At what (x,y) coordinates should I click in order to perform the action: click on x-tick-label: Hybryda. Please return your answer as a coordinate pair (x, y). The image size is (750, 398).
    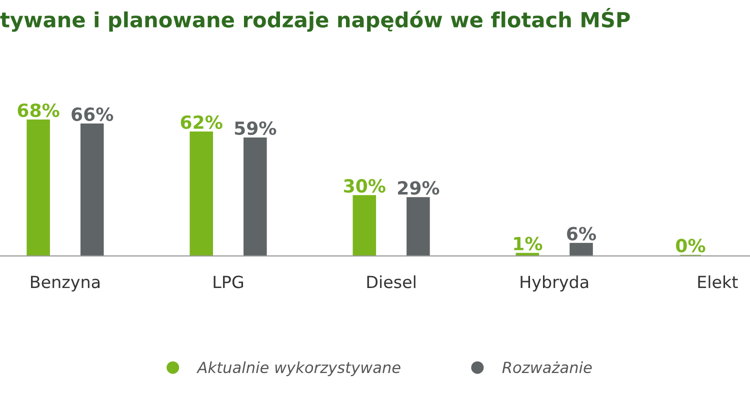
    Looking at the image, I should click on (554, 283).